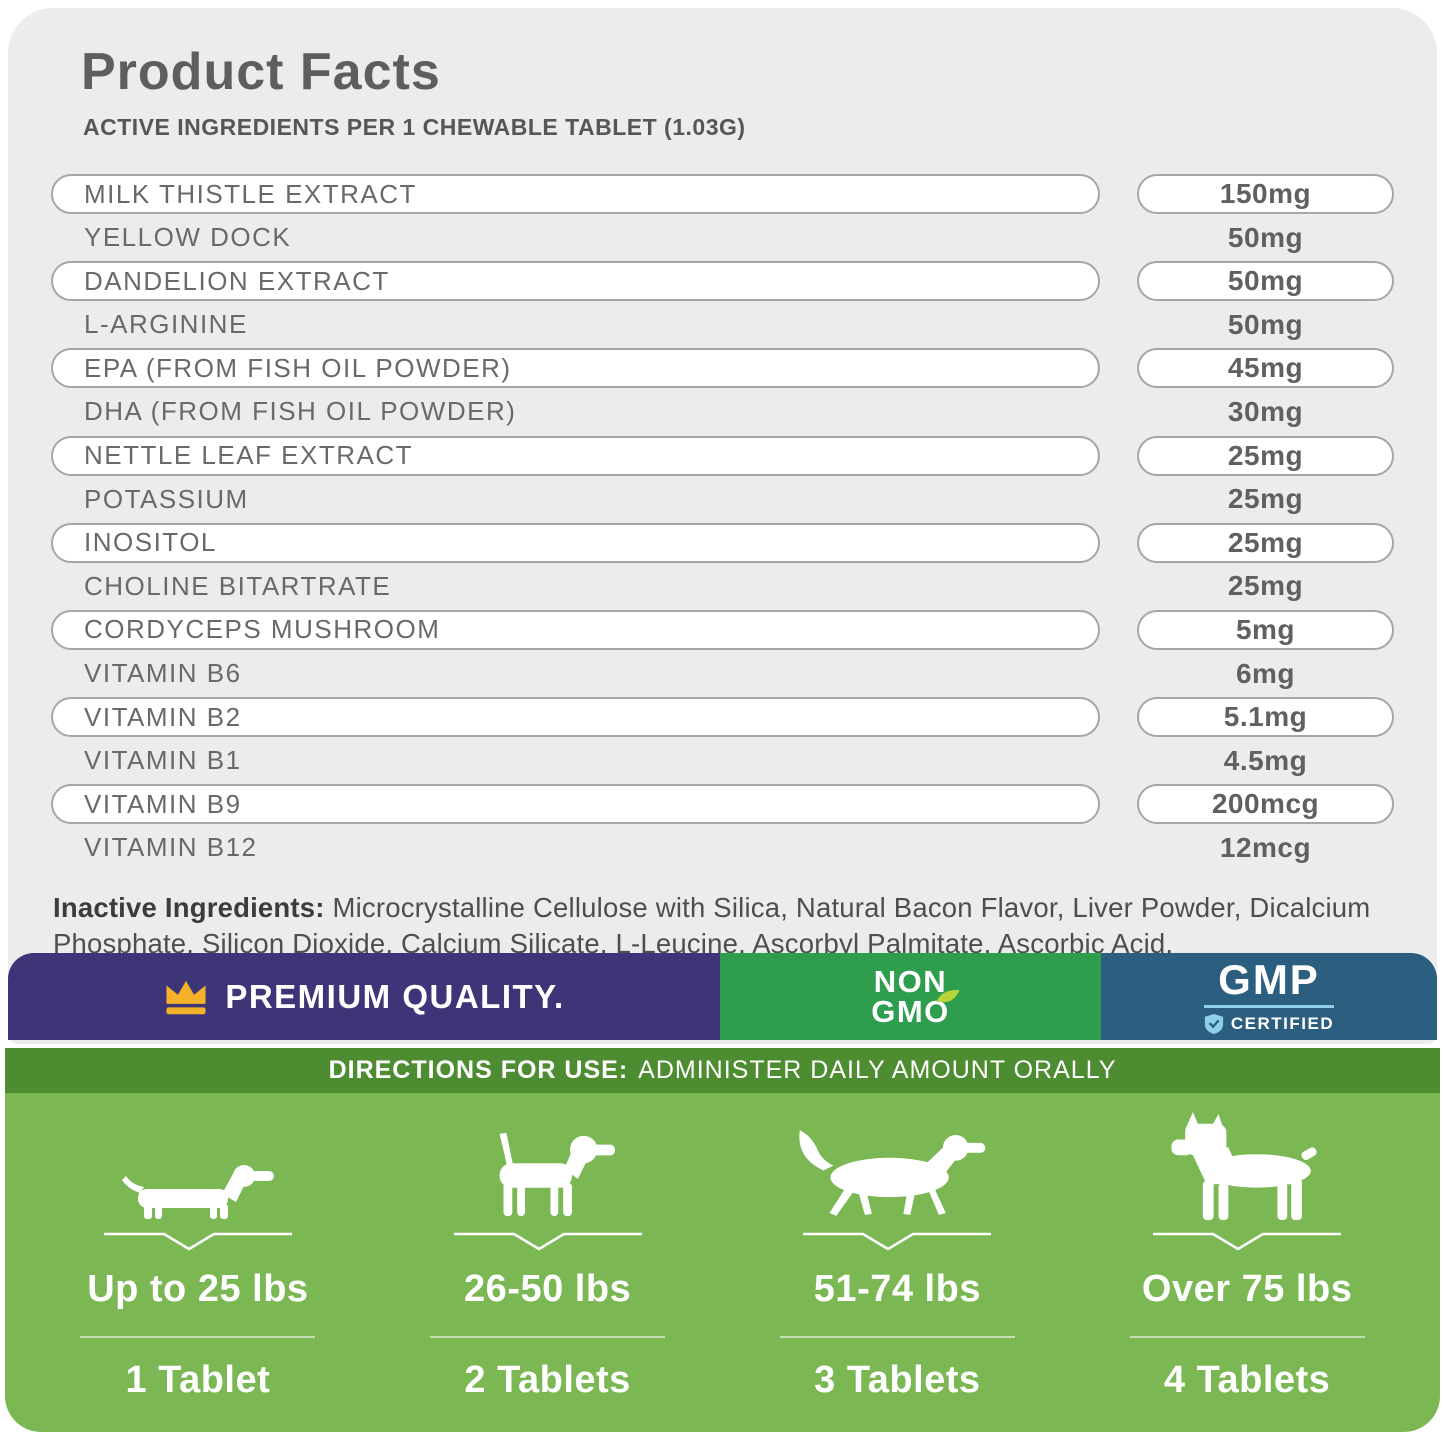 The height and width of the screenshot is (1437, 1445). Describe the element at coordinates (298, 367) in the screenshot. I see `ingredient-name: EPA (FROM FISH OIL POWDER)` at that location.